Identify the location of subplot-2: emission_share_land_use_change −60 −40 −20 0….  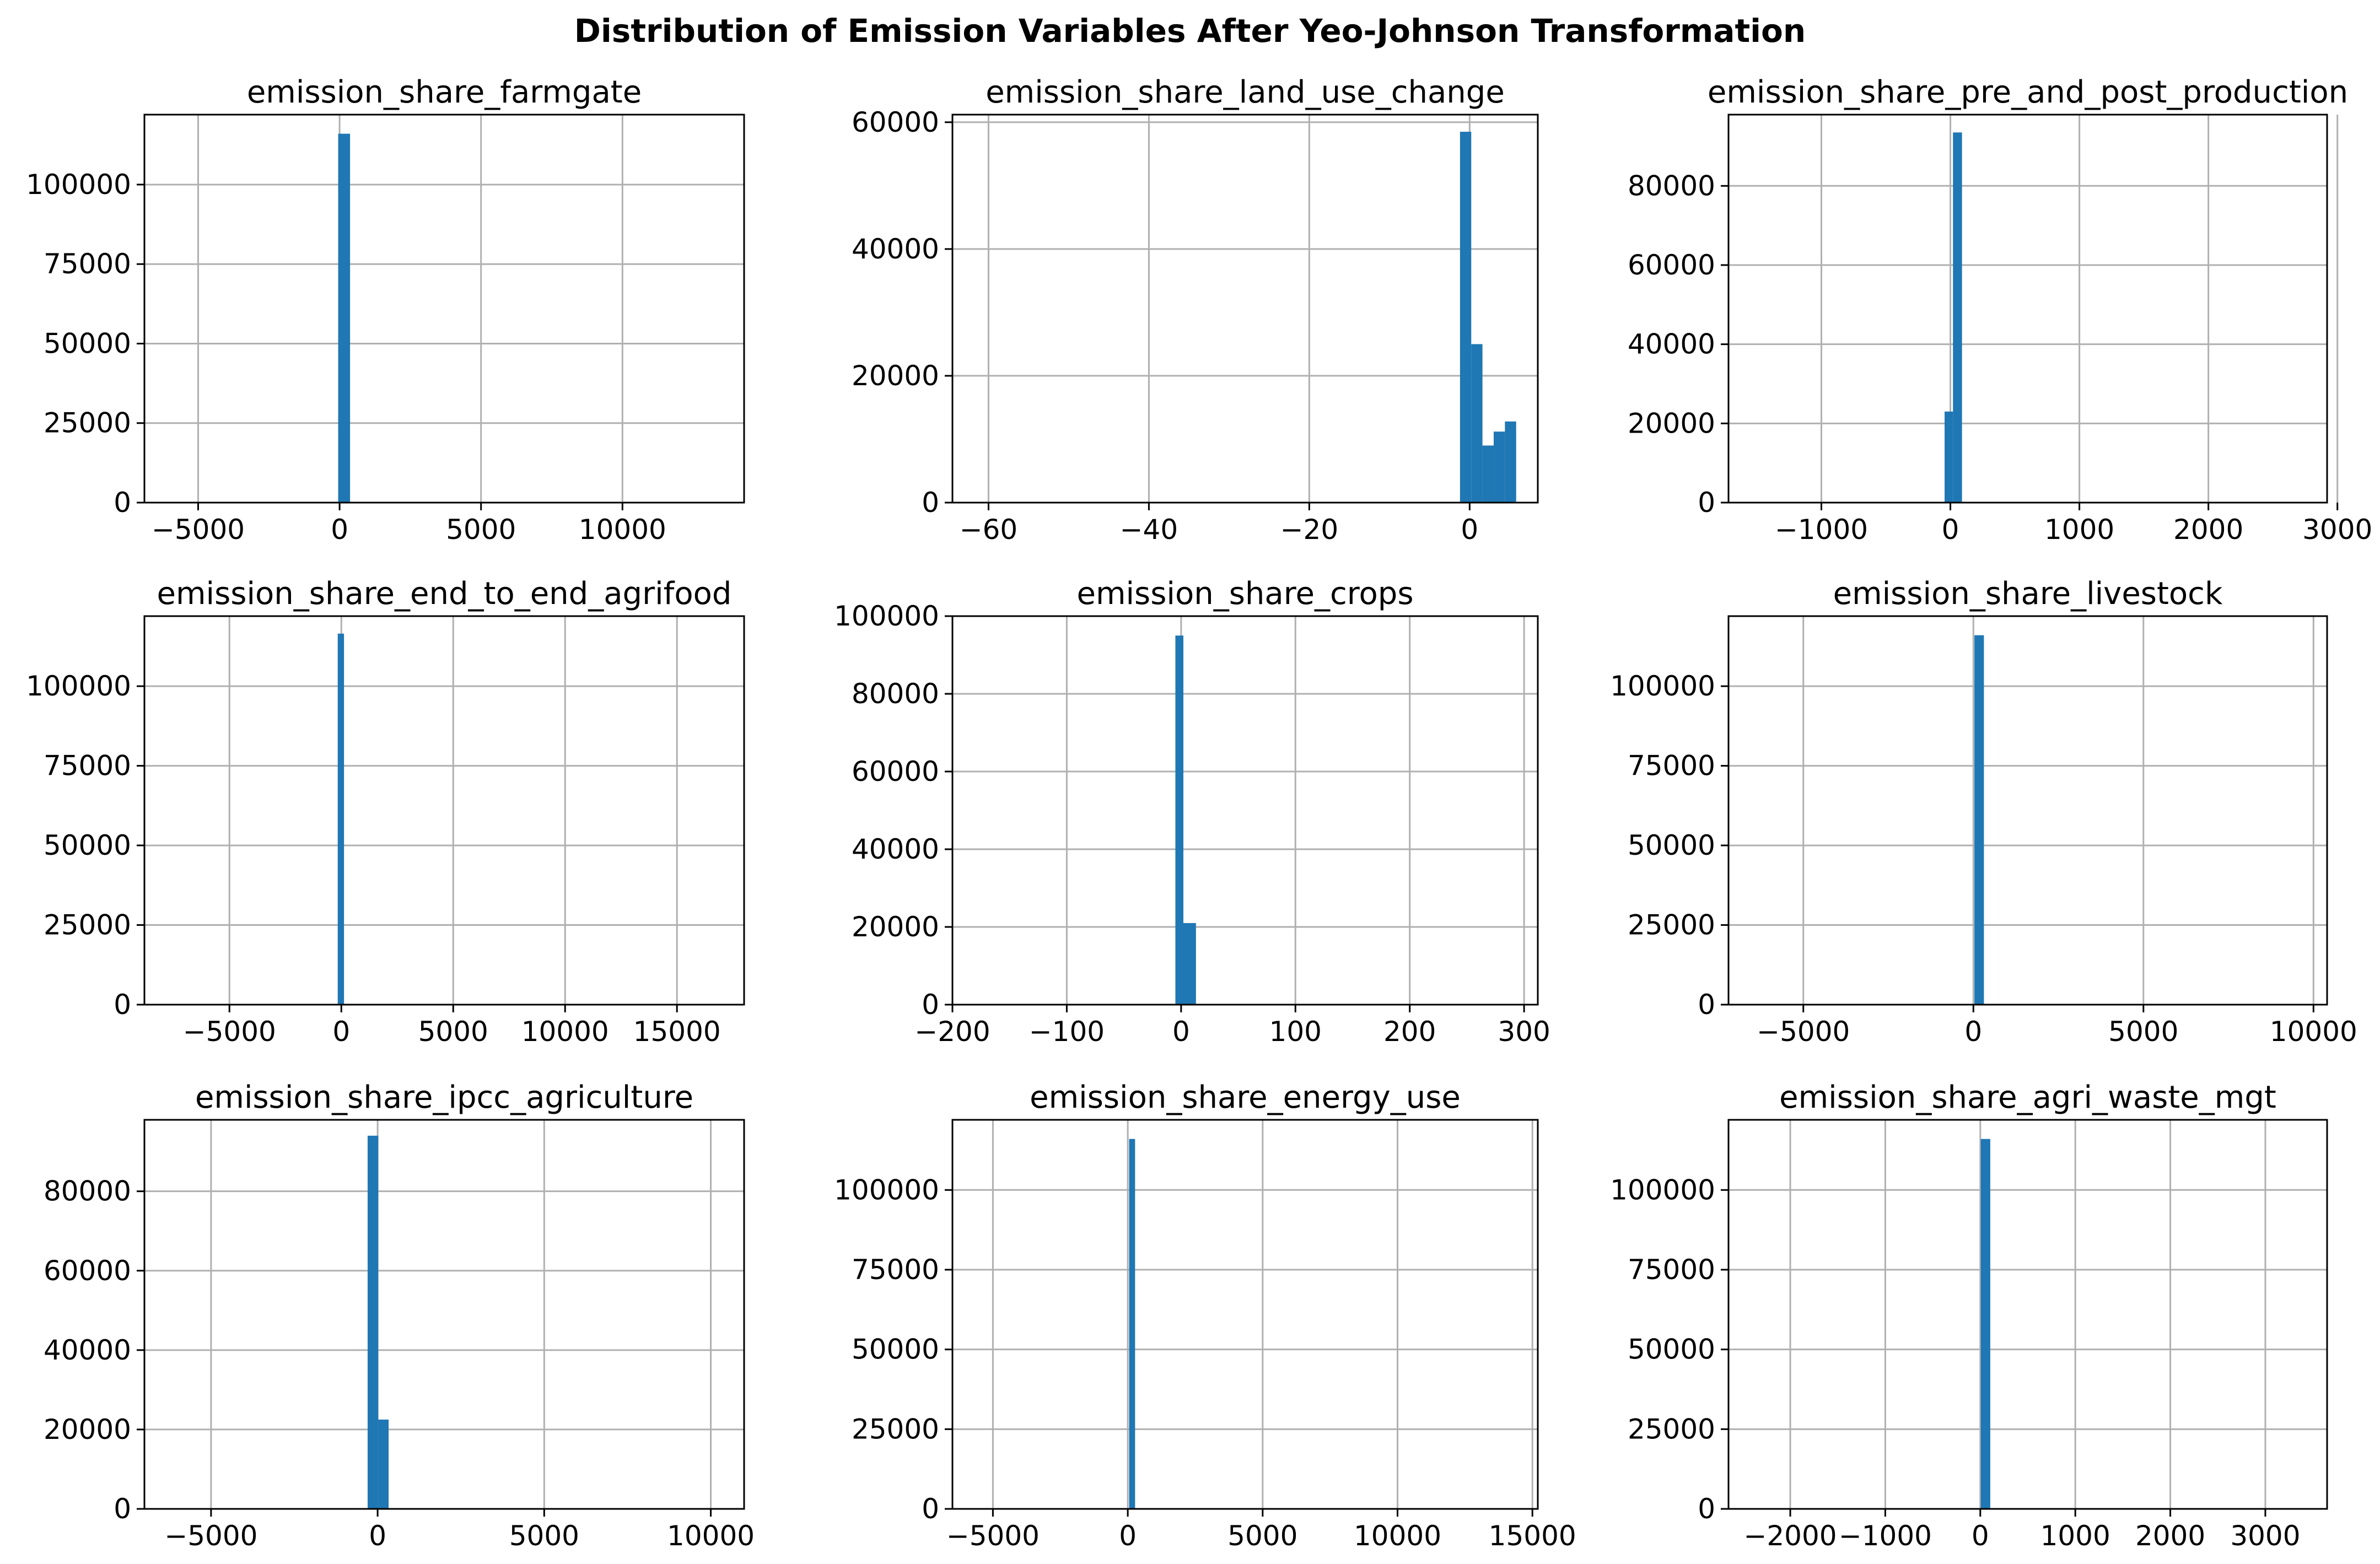
(1195, 310).